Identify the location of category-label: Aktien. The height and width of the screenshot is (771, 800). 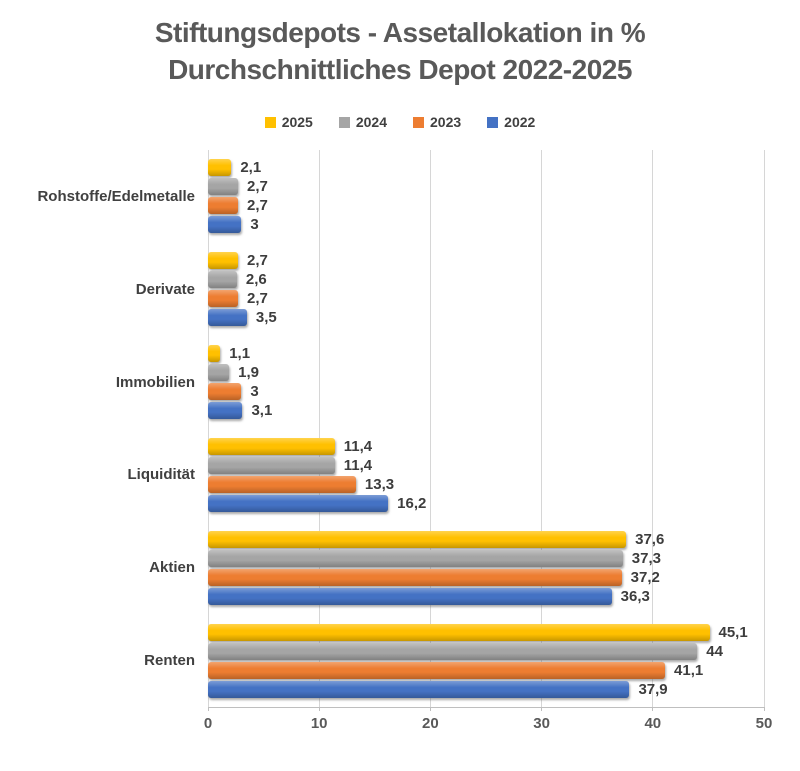
(172, 568).